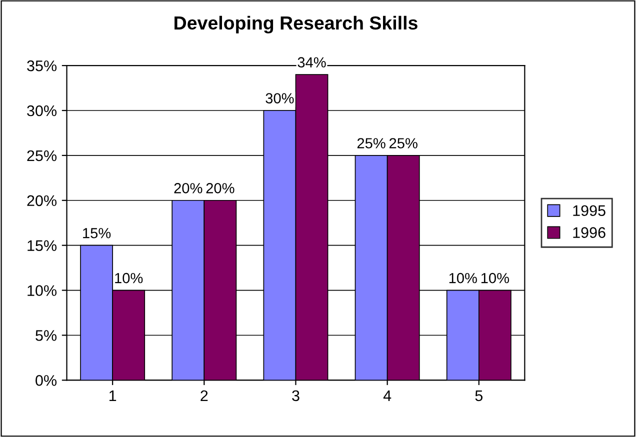 Image resolution: width=636 pixels, height=437 pixels. I want to click on x-tick-label: 3, so click(296, 396).